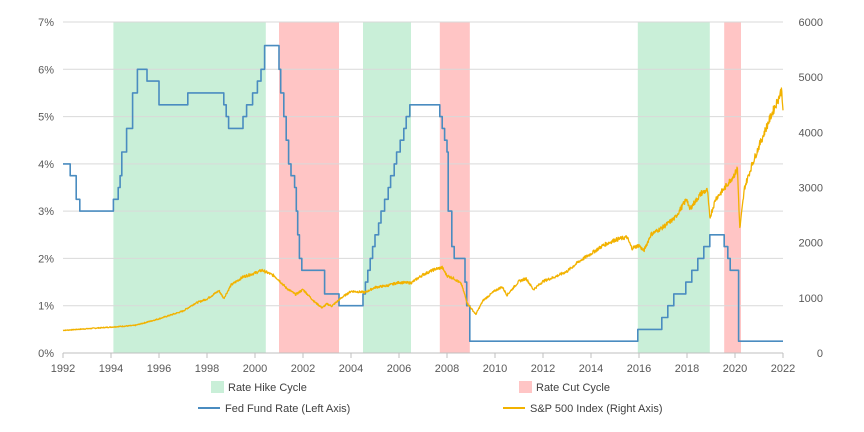 The width and height of the screenshot is (864, 432). Describe the element at coordinates (399, 369) in the screenshot. I see `x-tick-label: 2006` at that location.